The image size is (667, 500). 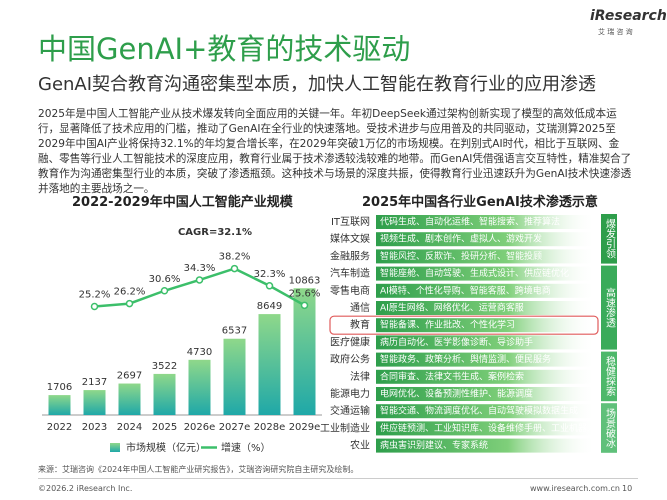 I want to click on growth-label: 25.6%, so click(x=305, y=293).